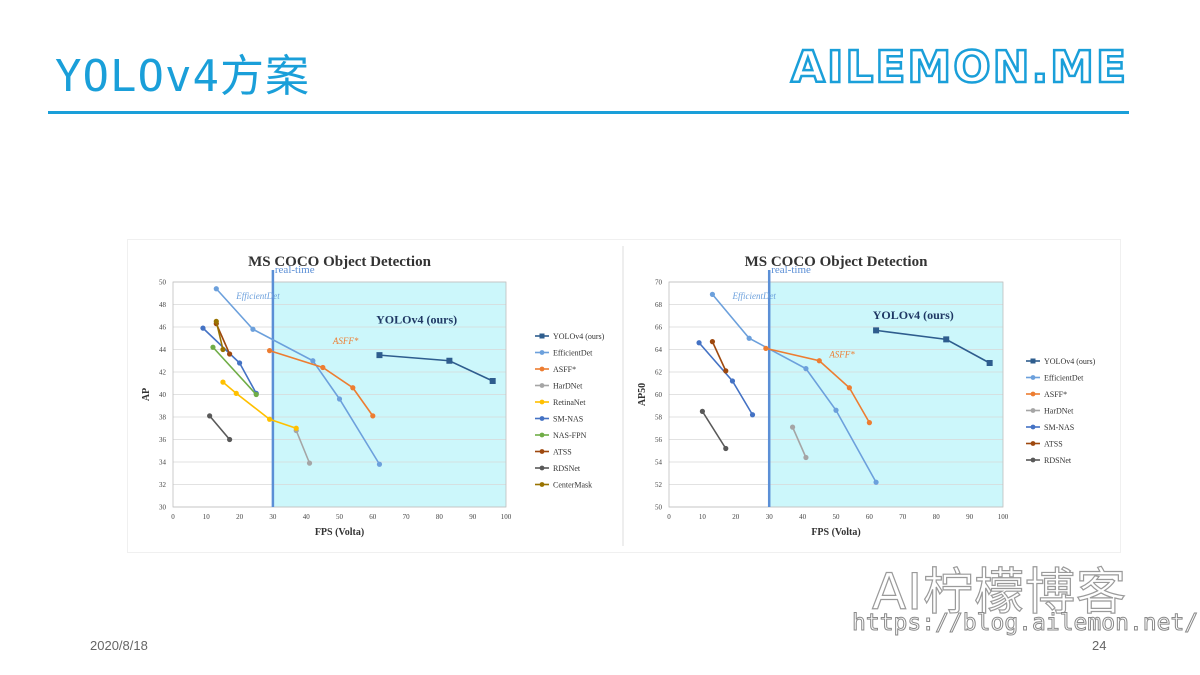 This screenshot has width=1200, height=675. I want to click on annotation-label: YOLOv4 (ours), so click(416, 320).